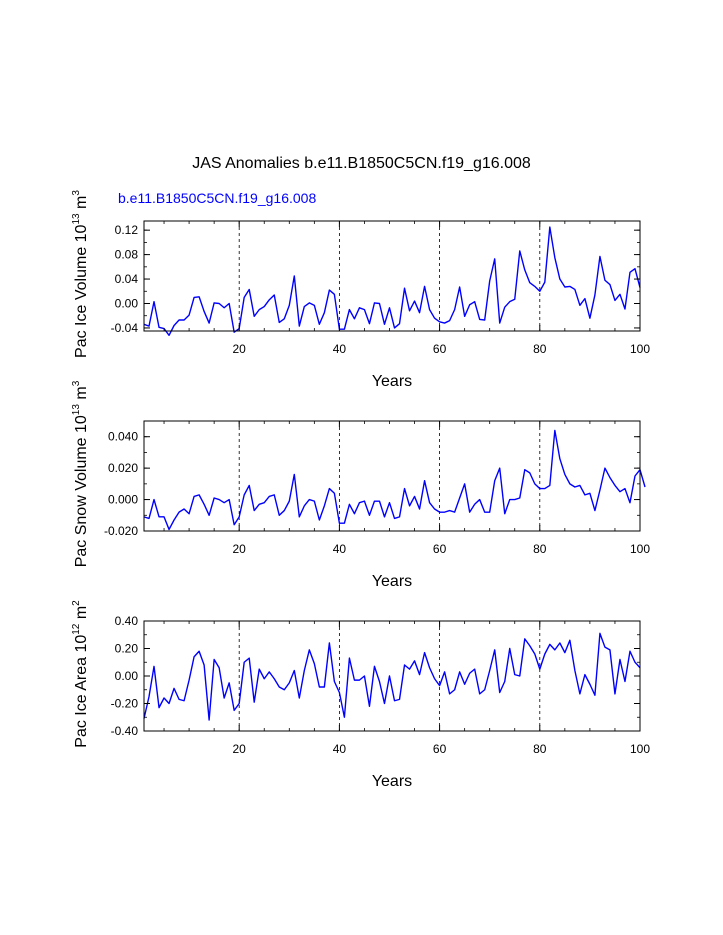 The image size is (723, 935). I want to click on y-tick-label: 0.40, so click(127, 621).